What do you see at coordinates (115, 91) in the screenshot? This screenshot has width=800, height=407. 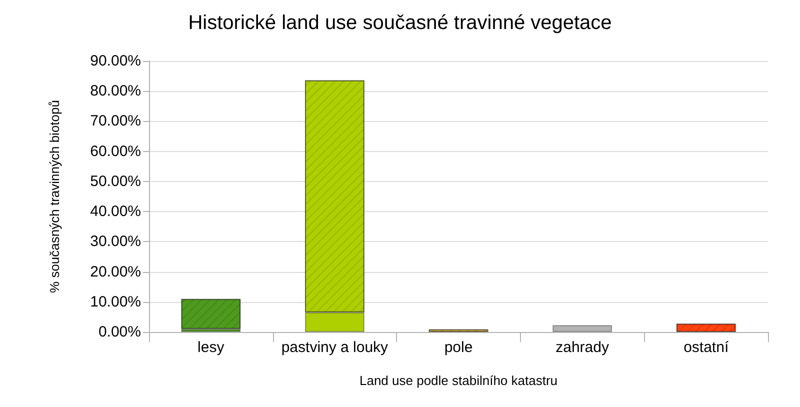 I see `y-tick-label: 80.00%` at bounding box center [115, 91].